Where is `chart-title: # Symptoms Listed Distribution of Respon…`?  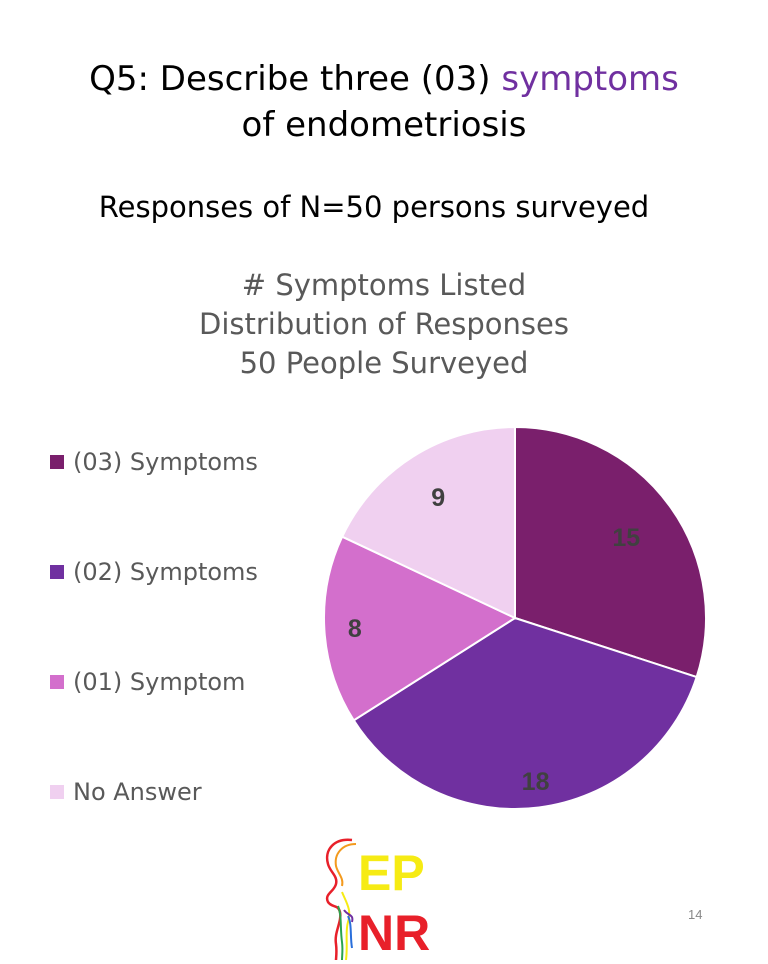
chart-title: # Symptoms Listed Distribution of Respon… is located at coordinates (384, 324).